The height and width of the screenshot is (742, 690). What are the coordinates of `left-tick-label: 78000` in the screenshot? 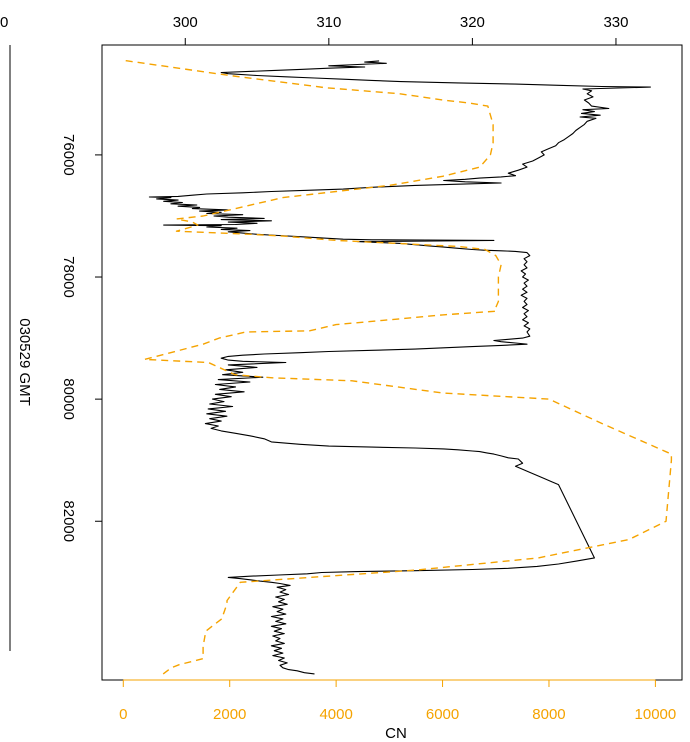 It's located at (68, 277).